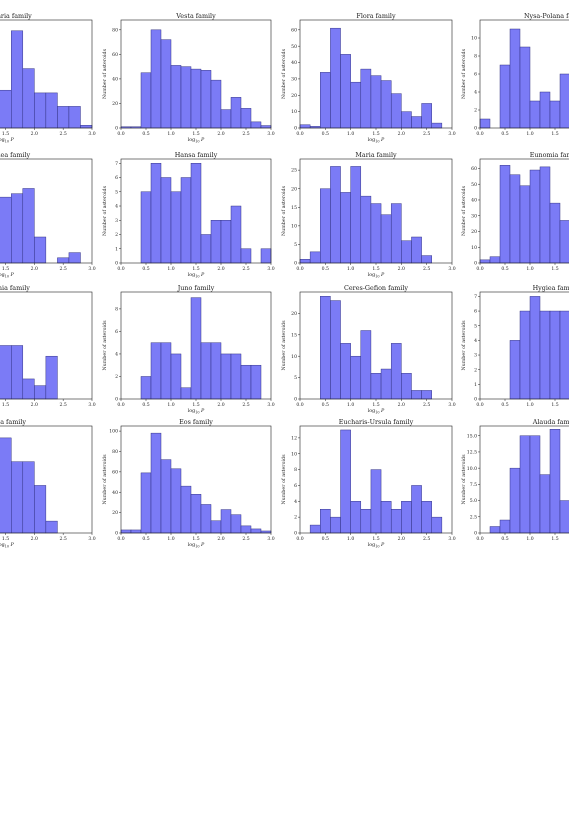 This screenshot has height=827, width=569. What do you see at coordinates (472, 469) in the screenshot?
I see `y-tick-label: 10.0` at bounding box center [472, 469].